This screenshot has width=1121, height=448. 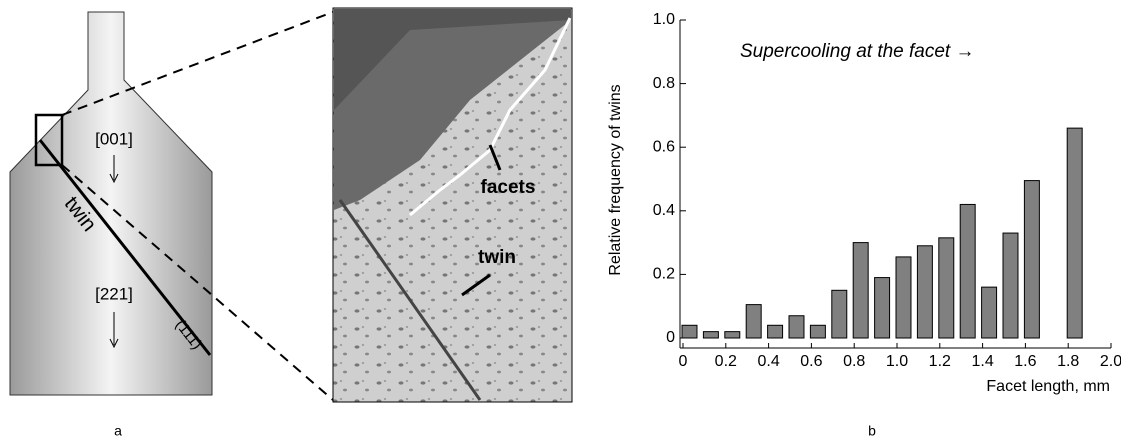 What do you see at coordinates (1068, 361) in the screenshot?
I see `x-tick-label: 1.8` at bounding box center [1068, 361].